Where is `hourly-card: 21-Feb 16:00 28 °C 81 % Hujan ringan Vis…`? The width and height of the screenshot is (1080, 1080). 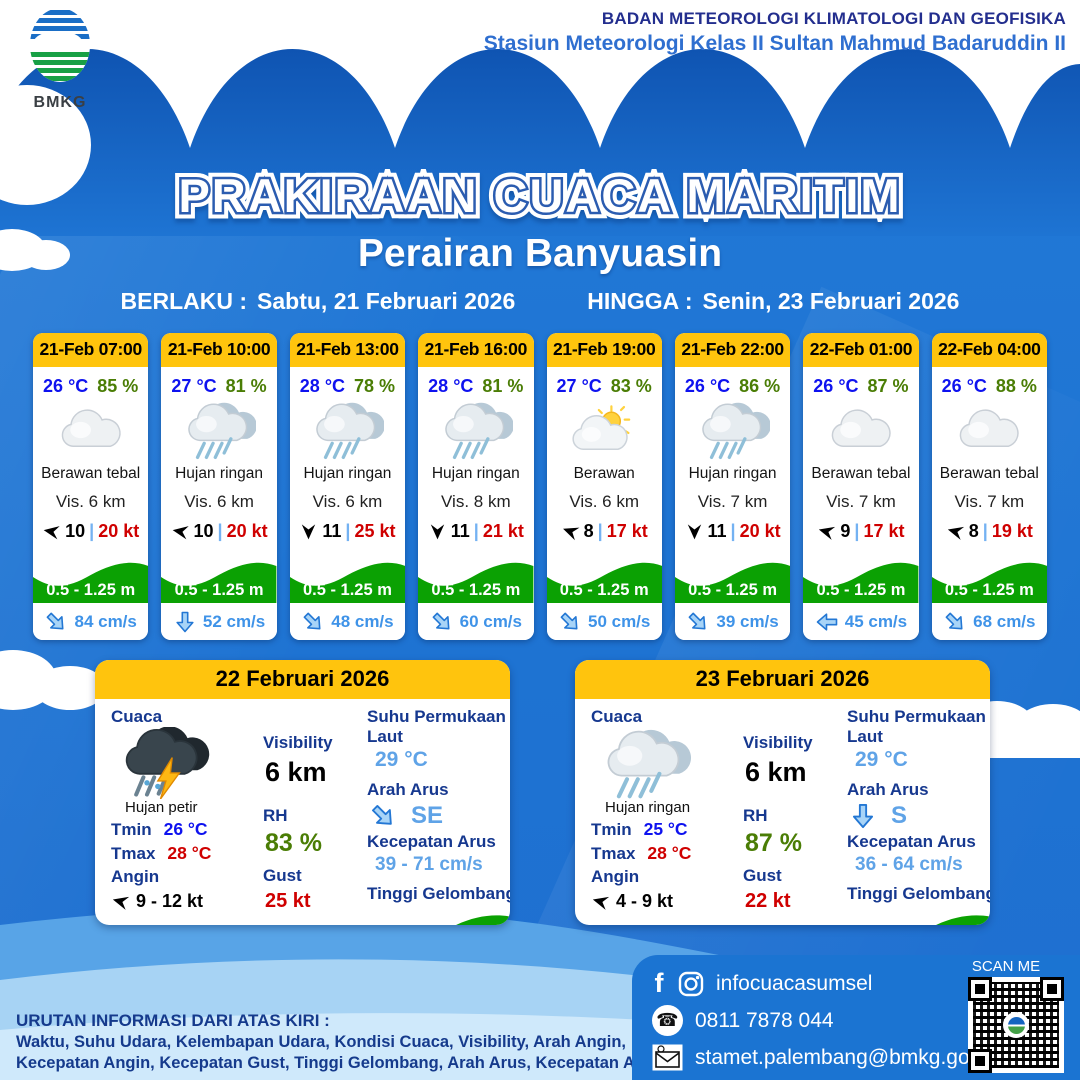 hourly-card: 21-Feb 16:00 28 °C 81 % Hujan ringan Vis… is located at coordinates (476, 486).